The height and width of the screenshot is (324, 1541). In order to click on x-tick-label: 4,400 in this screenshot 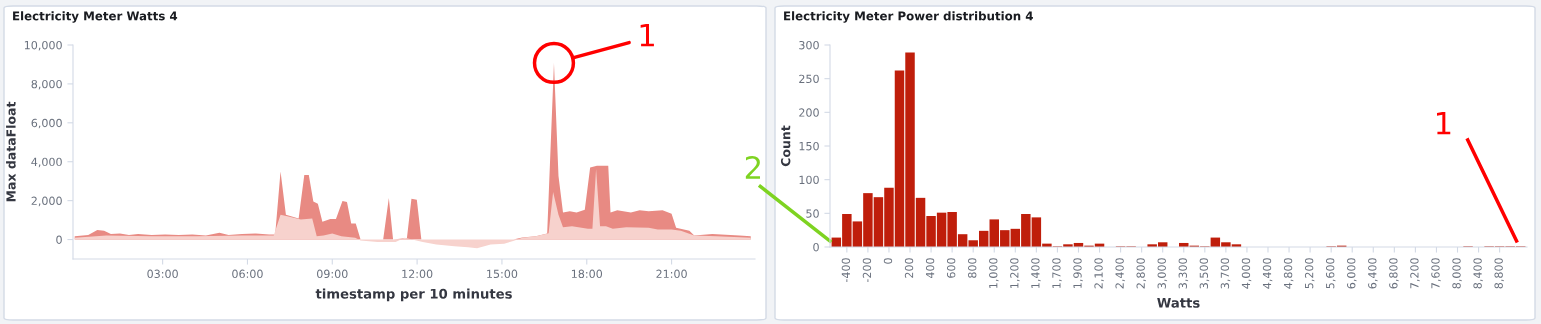, I will do `click(1267, 273)`.